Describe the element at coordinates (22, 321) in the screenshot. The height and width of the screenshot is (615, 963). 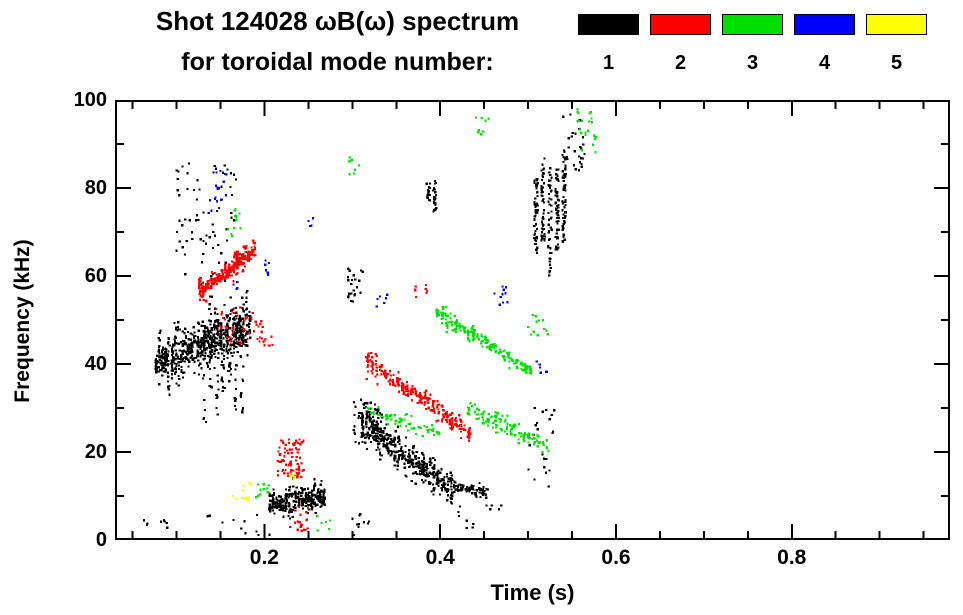
I see `y-axis-label: Frequency (kHz)` at that location.